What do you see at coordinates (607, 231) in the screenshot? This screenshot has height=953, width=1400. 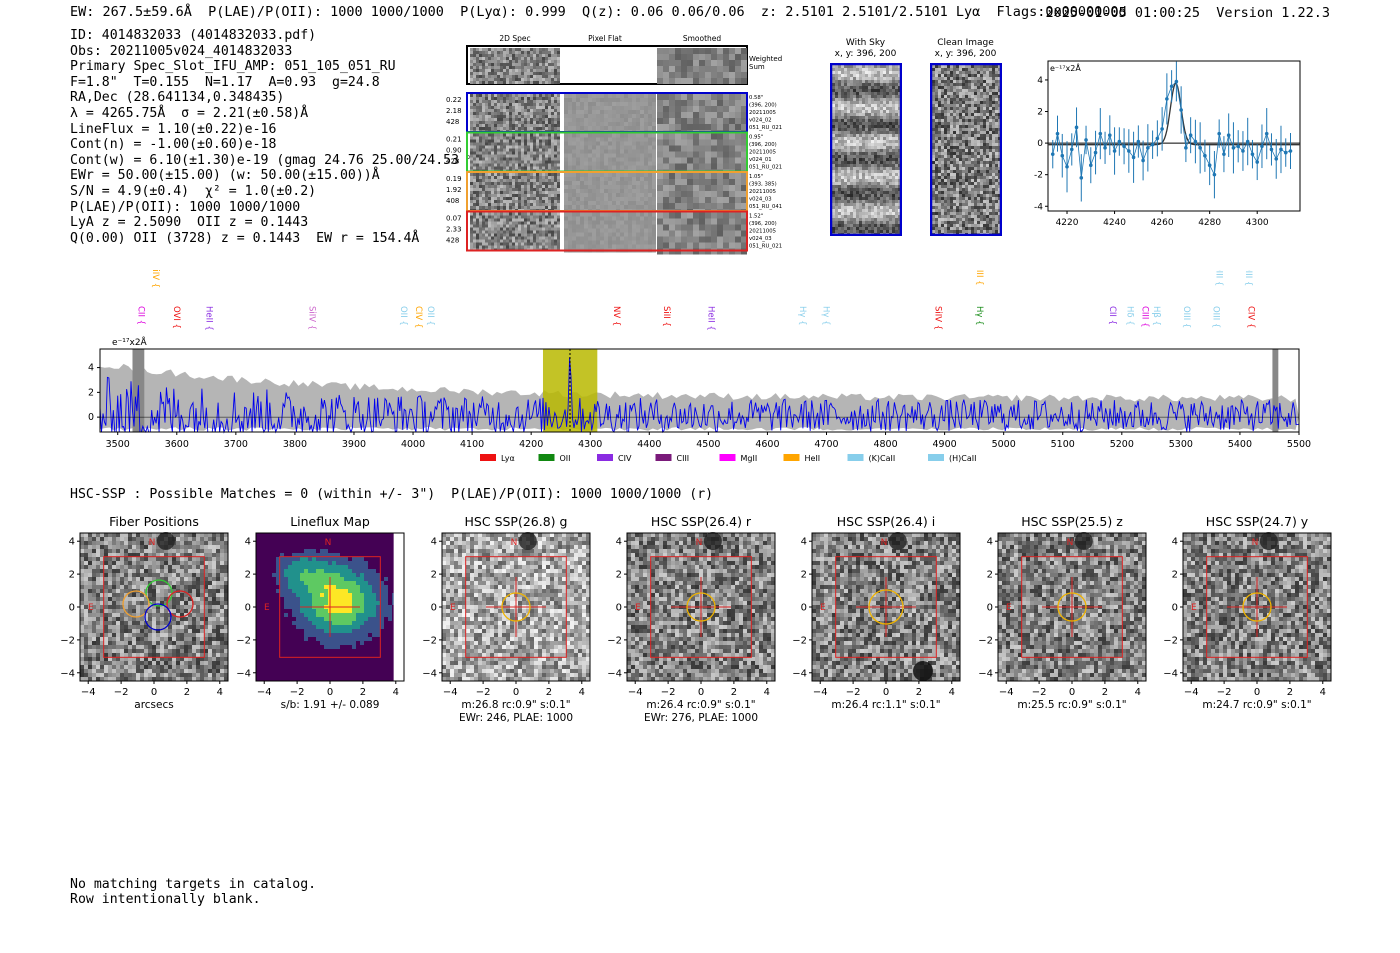 I see `cutout-row-frame` at bounding box center [607, 231].